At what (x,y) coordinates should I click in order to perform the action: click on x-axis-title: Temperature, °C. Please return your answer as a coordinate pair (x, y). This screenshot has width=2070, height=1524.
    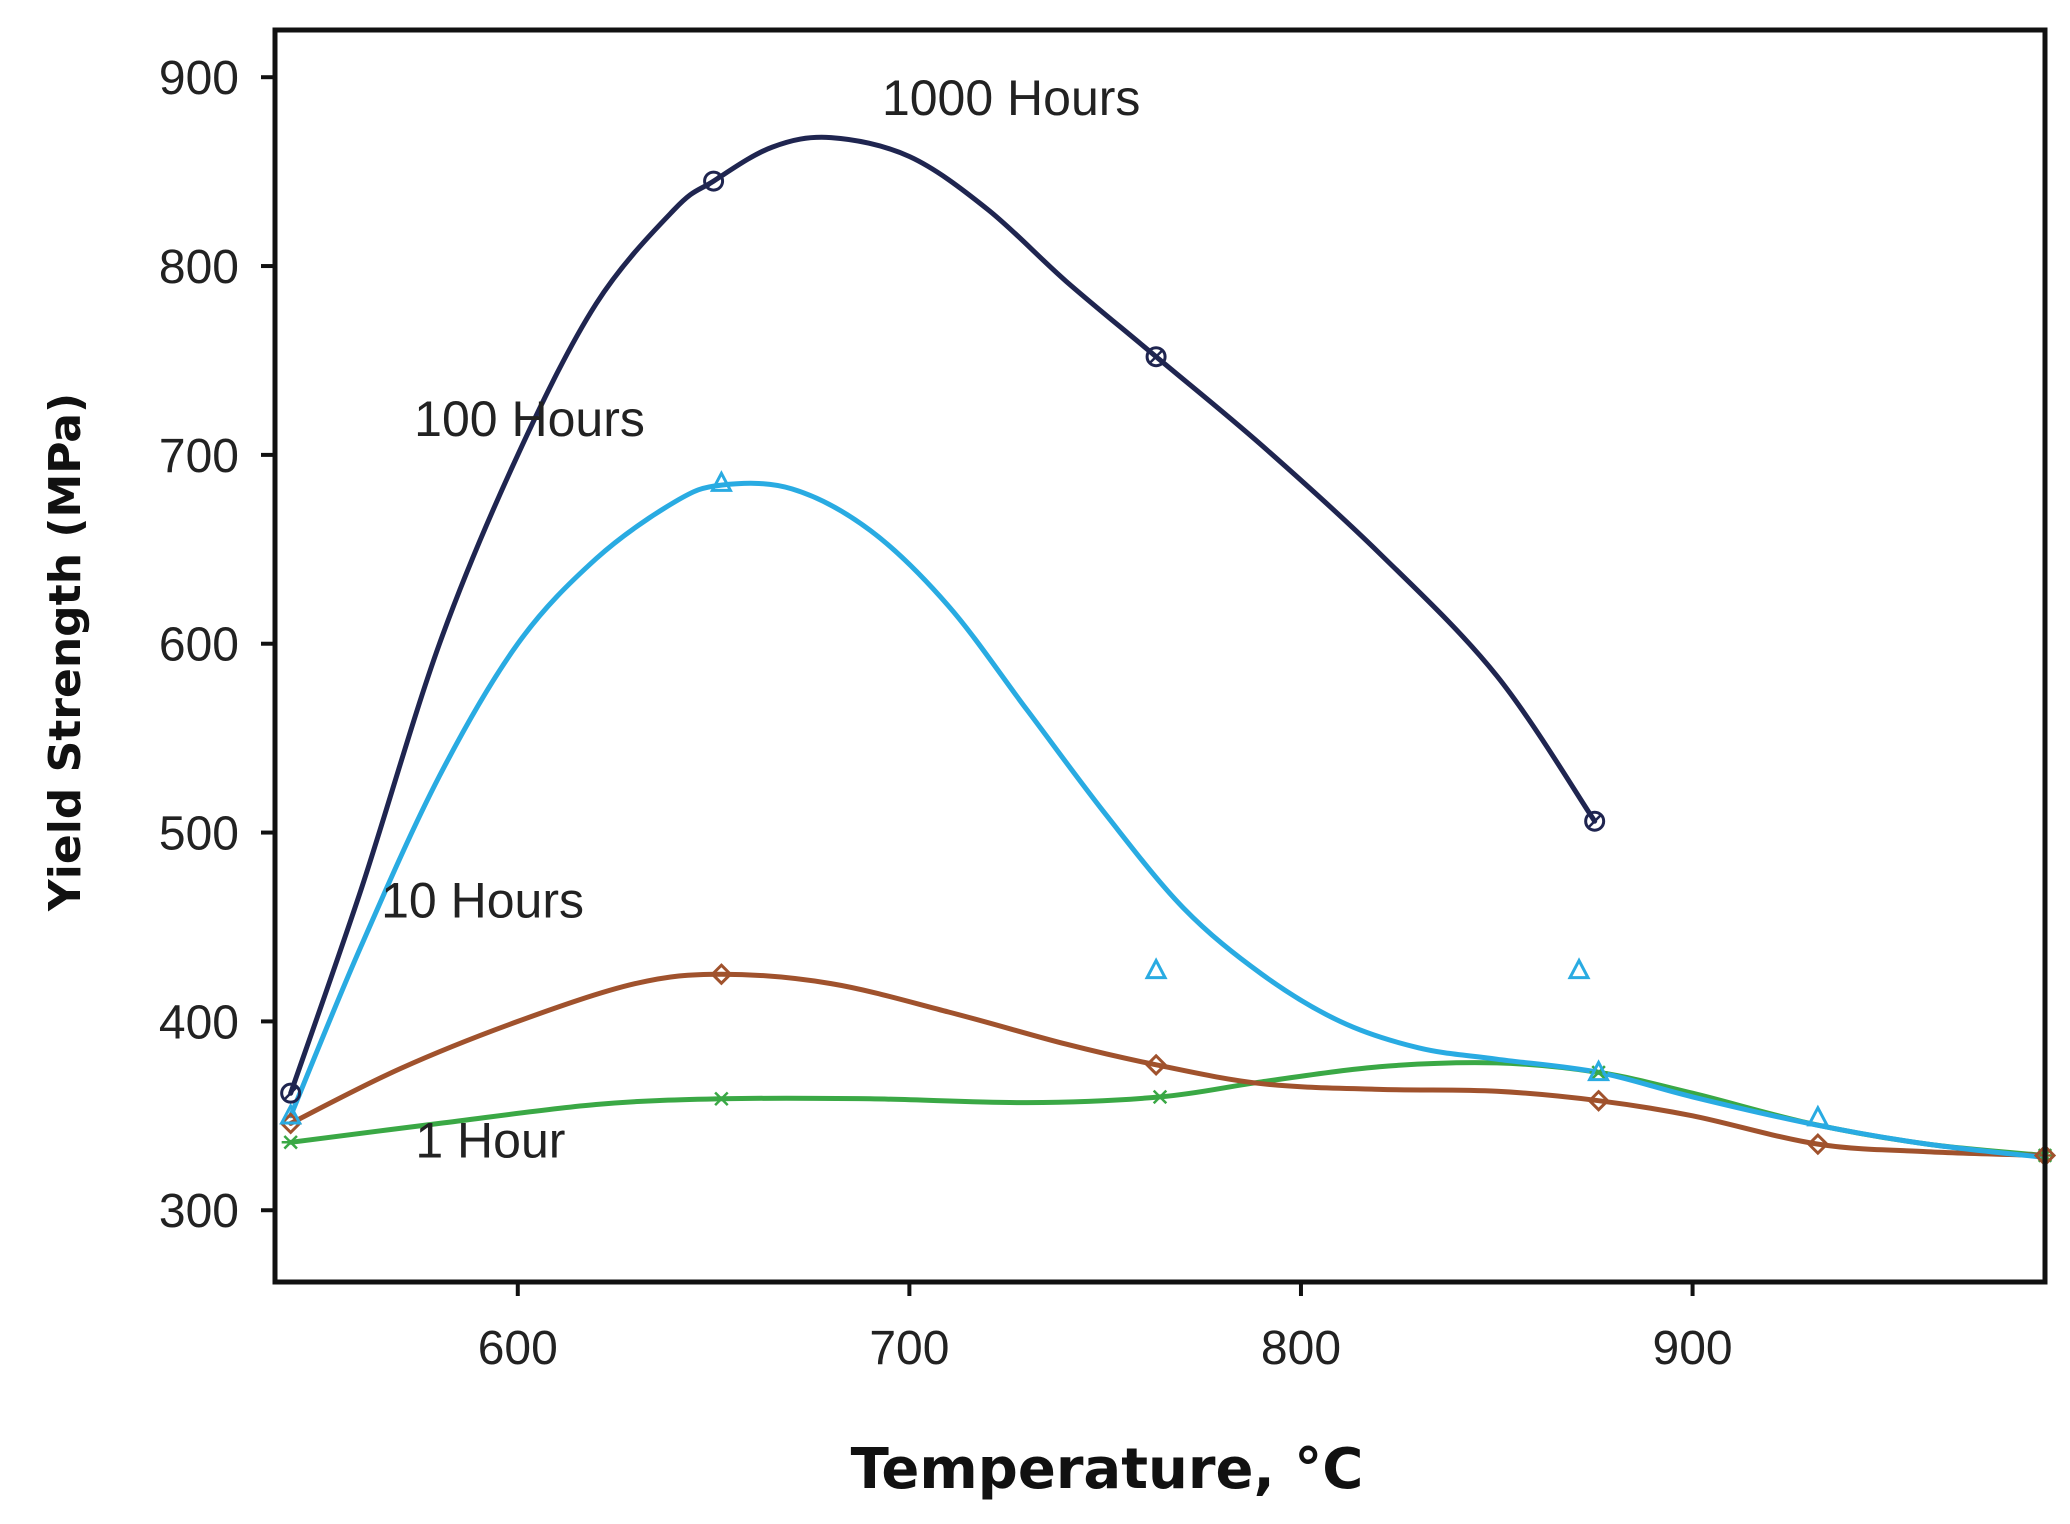
    Looking at the image, I should click on (1107, 1469).